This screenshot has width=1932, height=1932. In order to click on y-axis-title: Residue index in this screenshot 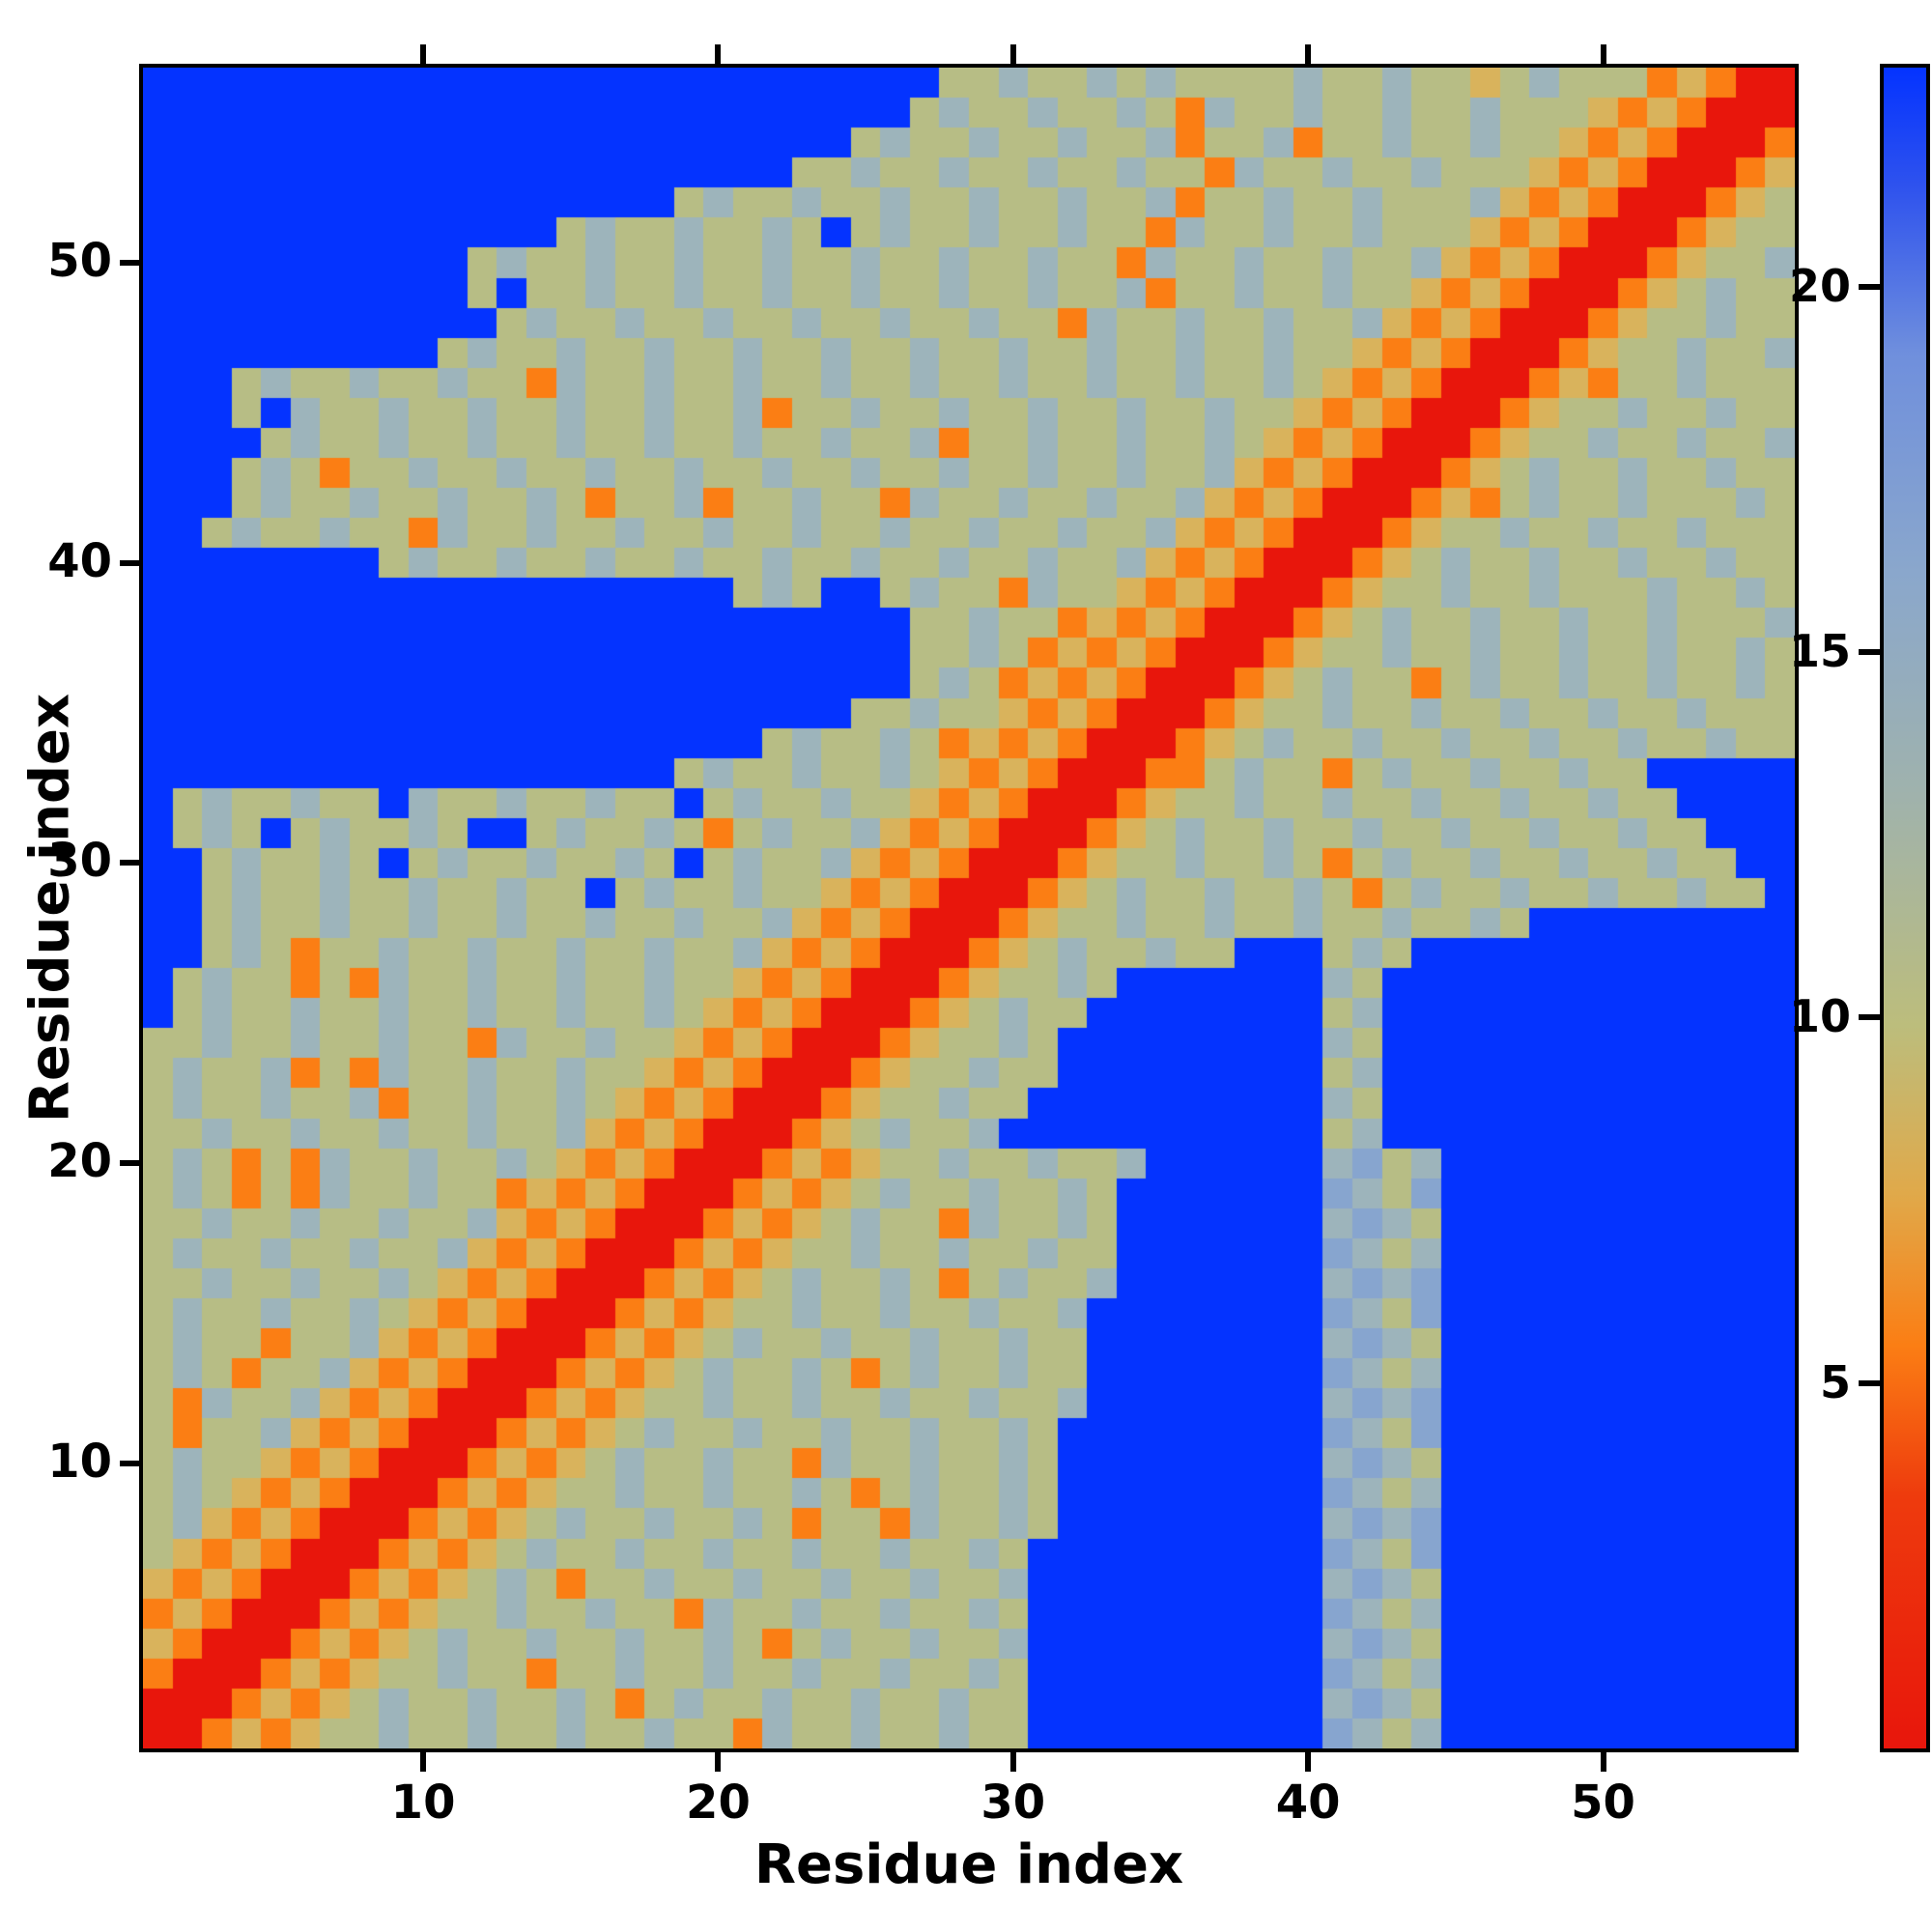, I will do `click(50, 908)`.